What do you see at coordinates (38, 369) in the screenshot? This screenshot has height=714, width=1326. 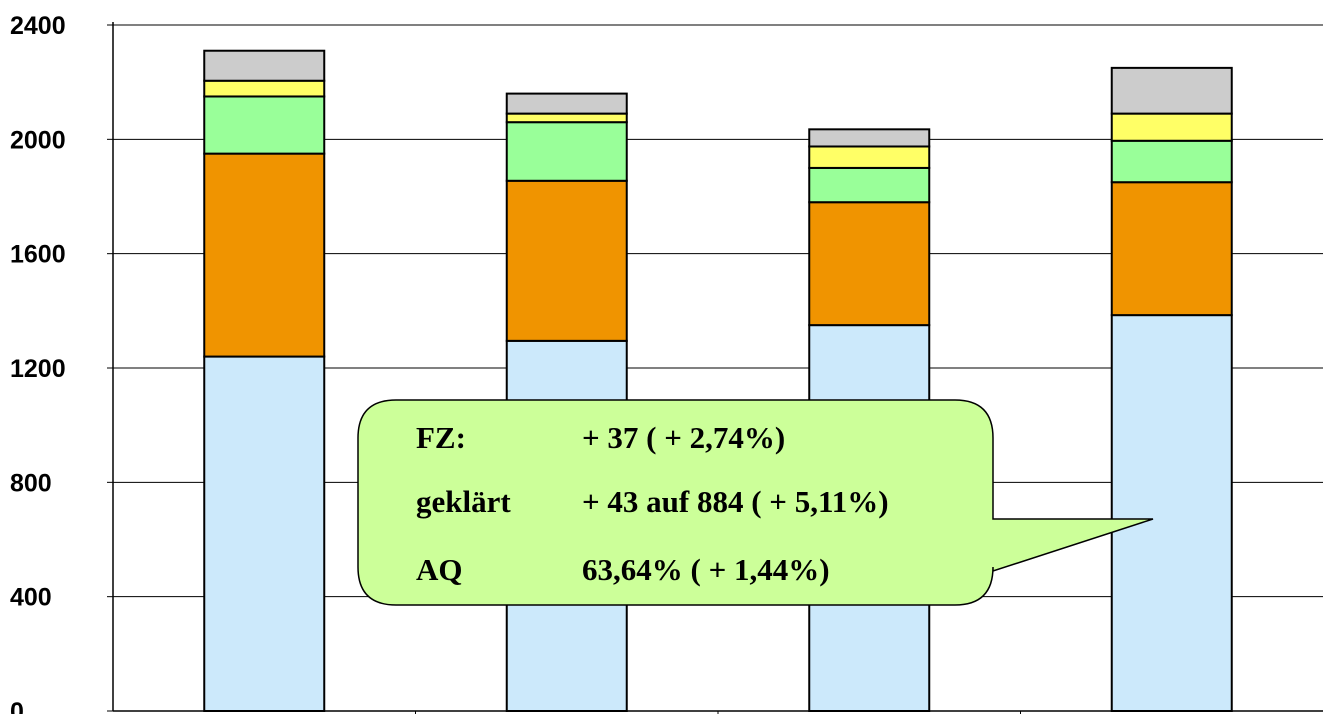 I see `y-tick-label: 1200` at bounding box center [38, 369].